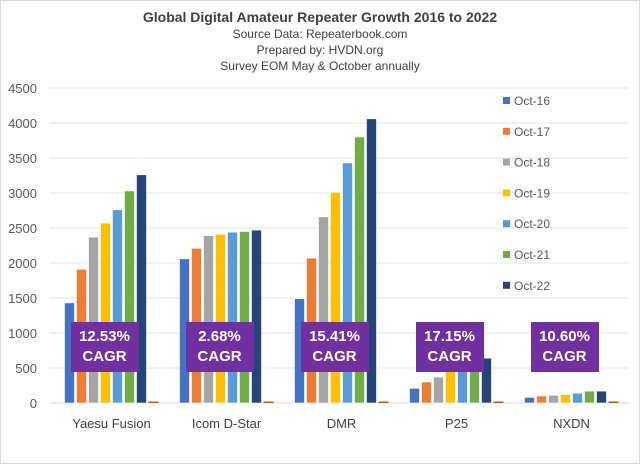  What do you see at coordinates (532, 224) in the screenshot?
I see `legend-label: Oct-20` at bounding box center [532, 224].